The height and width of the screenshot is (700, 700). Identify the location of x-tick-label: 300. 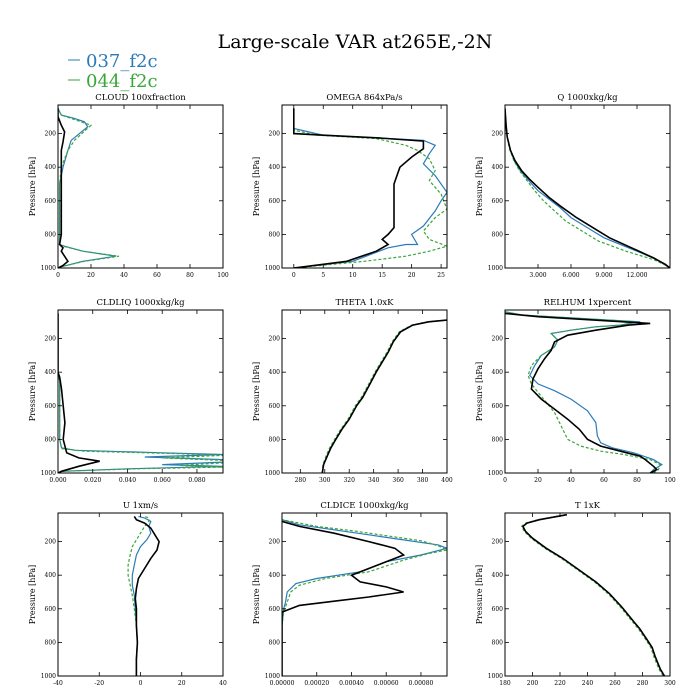
(325, 480).